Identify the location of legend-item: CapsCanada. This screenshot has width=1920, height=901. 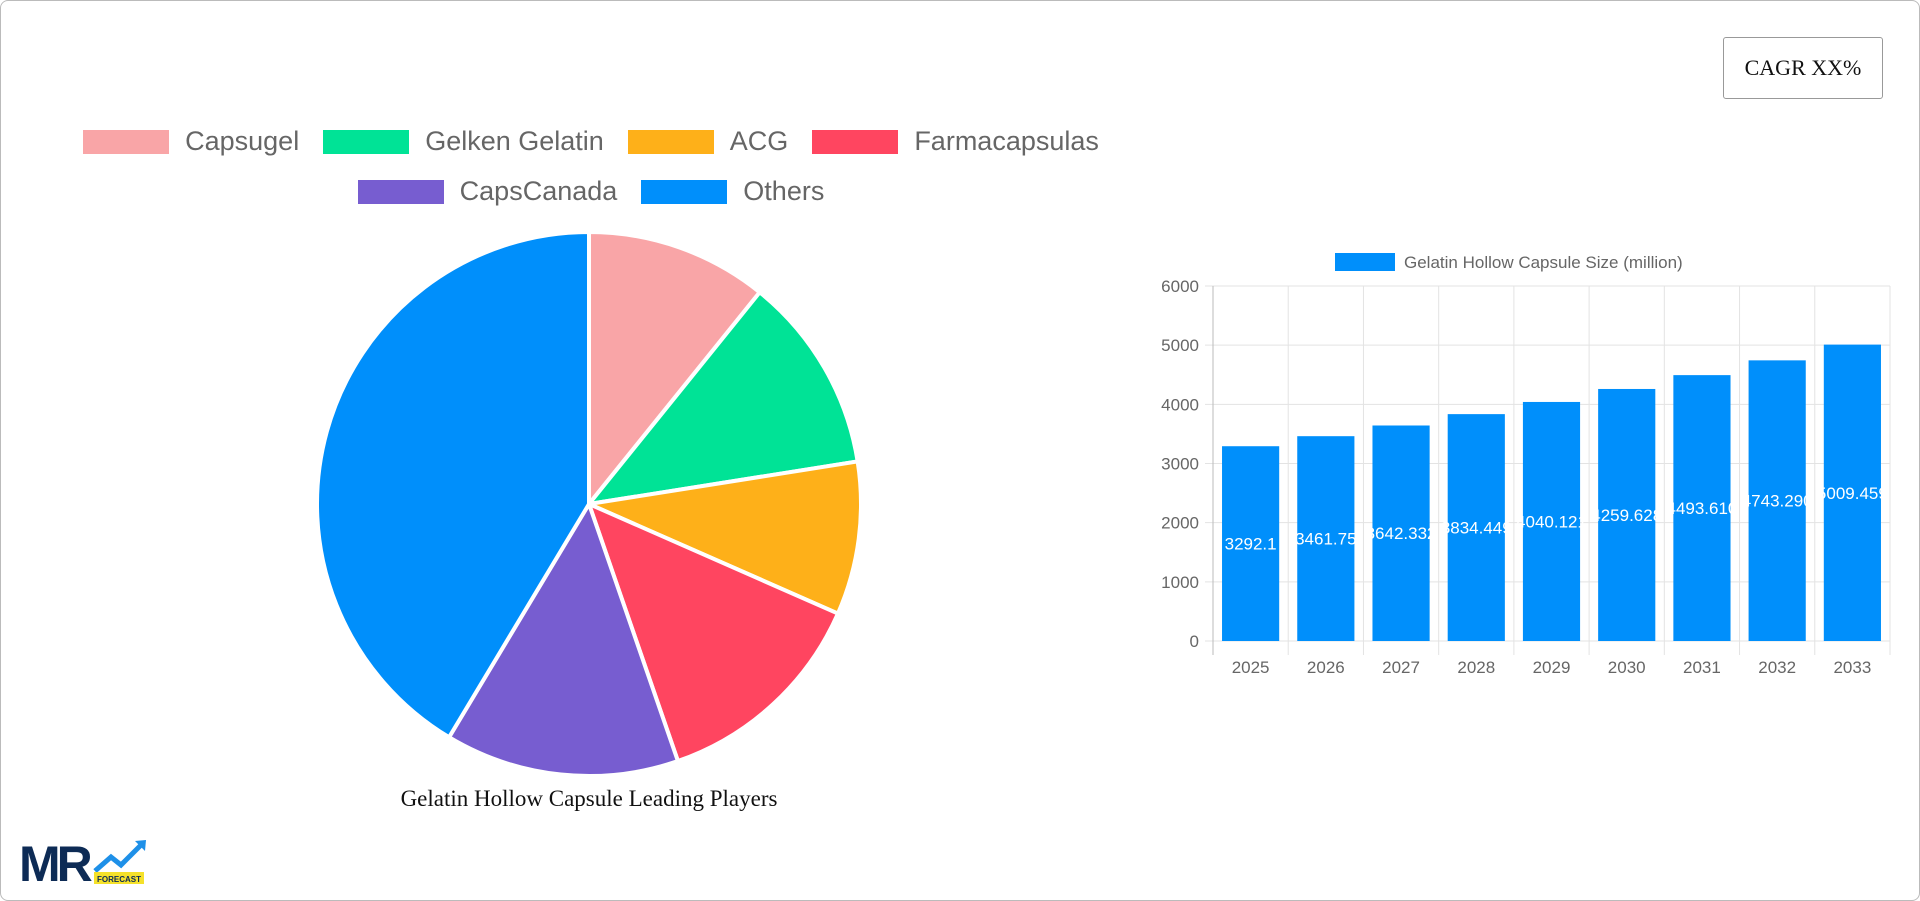
(487, 191).